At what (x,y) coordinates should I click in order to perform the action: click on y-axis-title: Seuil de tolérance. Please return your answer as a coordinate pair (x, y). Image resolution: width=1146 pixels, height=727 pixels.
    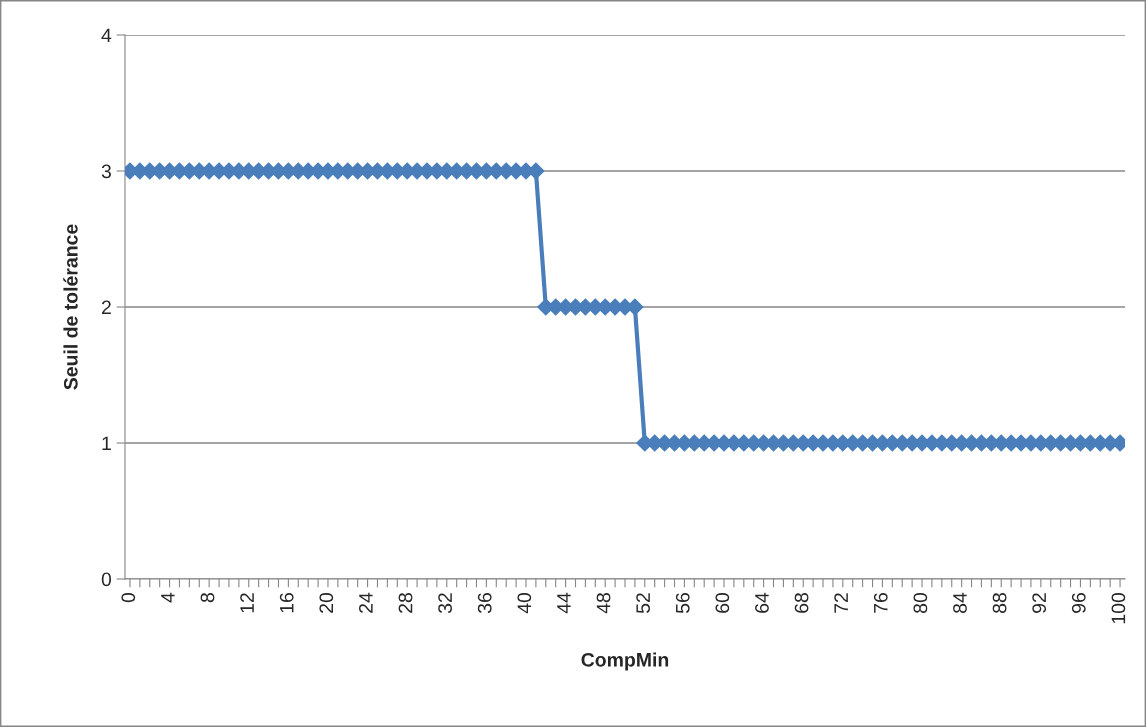
    Looking at the image, I should click on (70, 307).